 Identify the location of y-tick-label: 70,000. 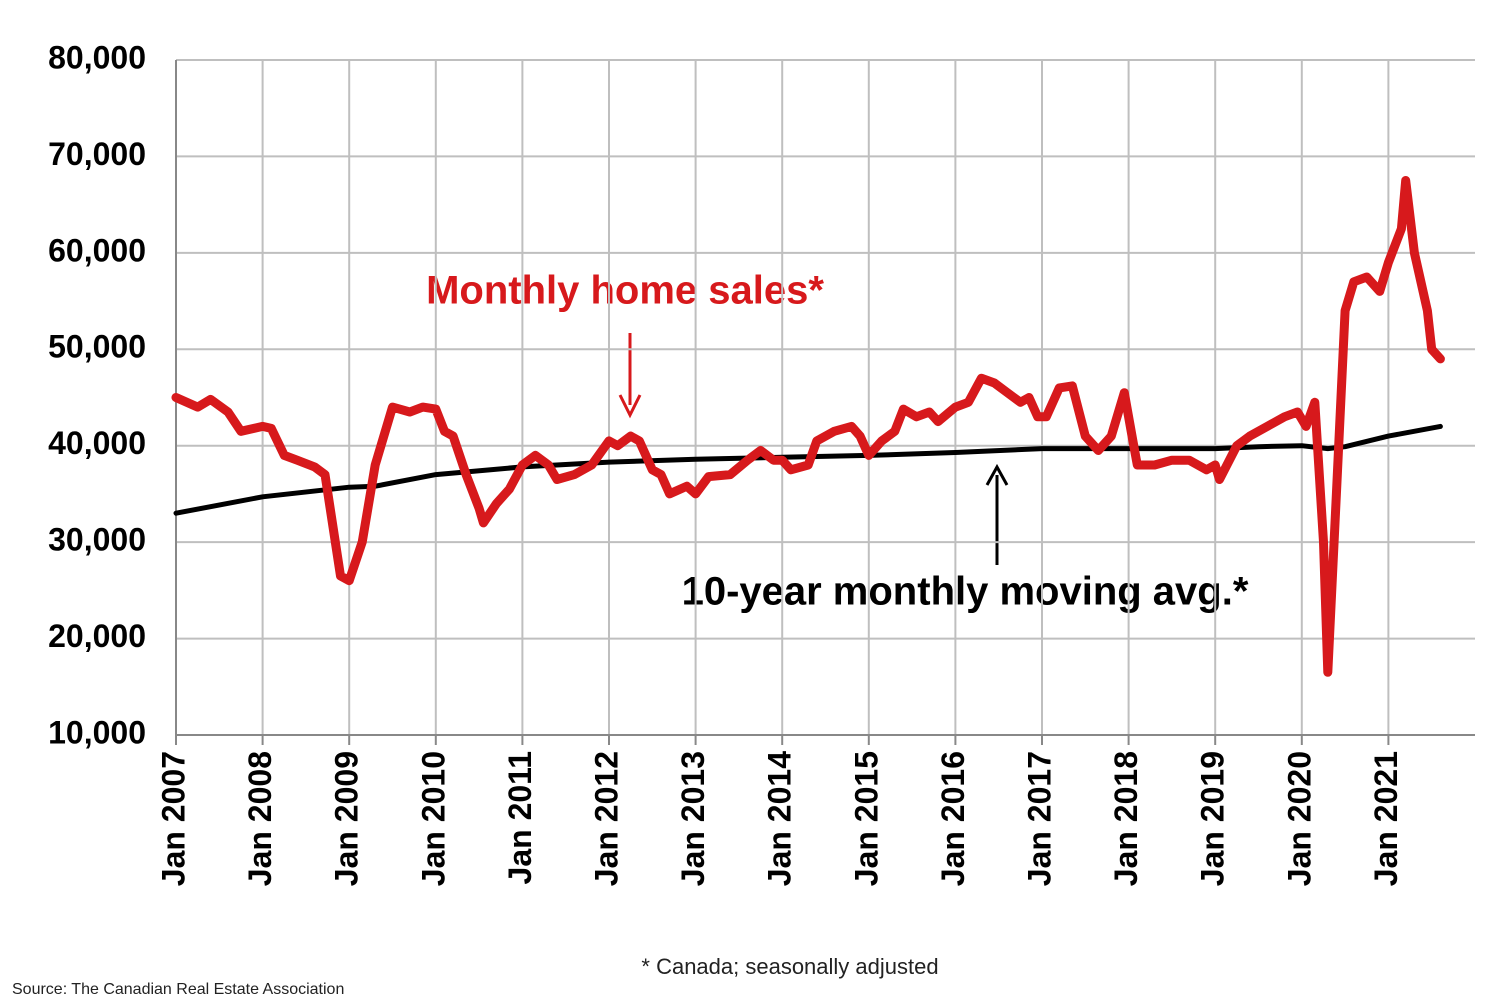
(97, 154).